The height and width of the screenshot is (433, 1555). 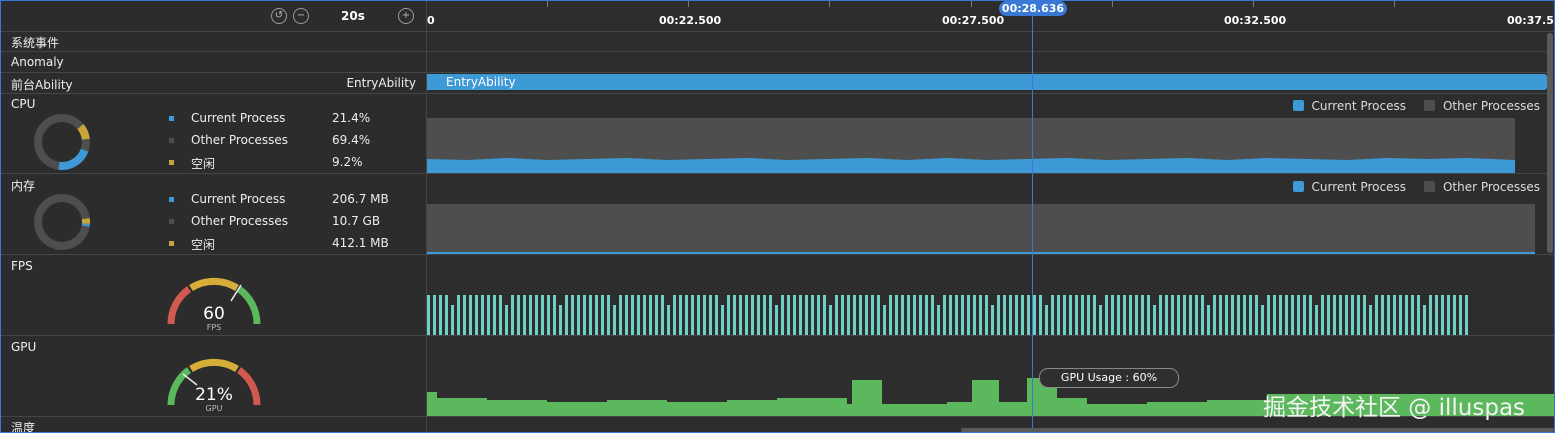 What do you see at coordinates (481, 82) in the screenshot?
I see `ability-bar-label: EntryAbility` at bounding box center [481, 82].